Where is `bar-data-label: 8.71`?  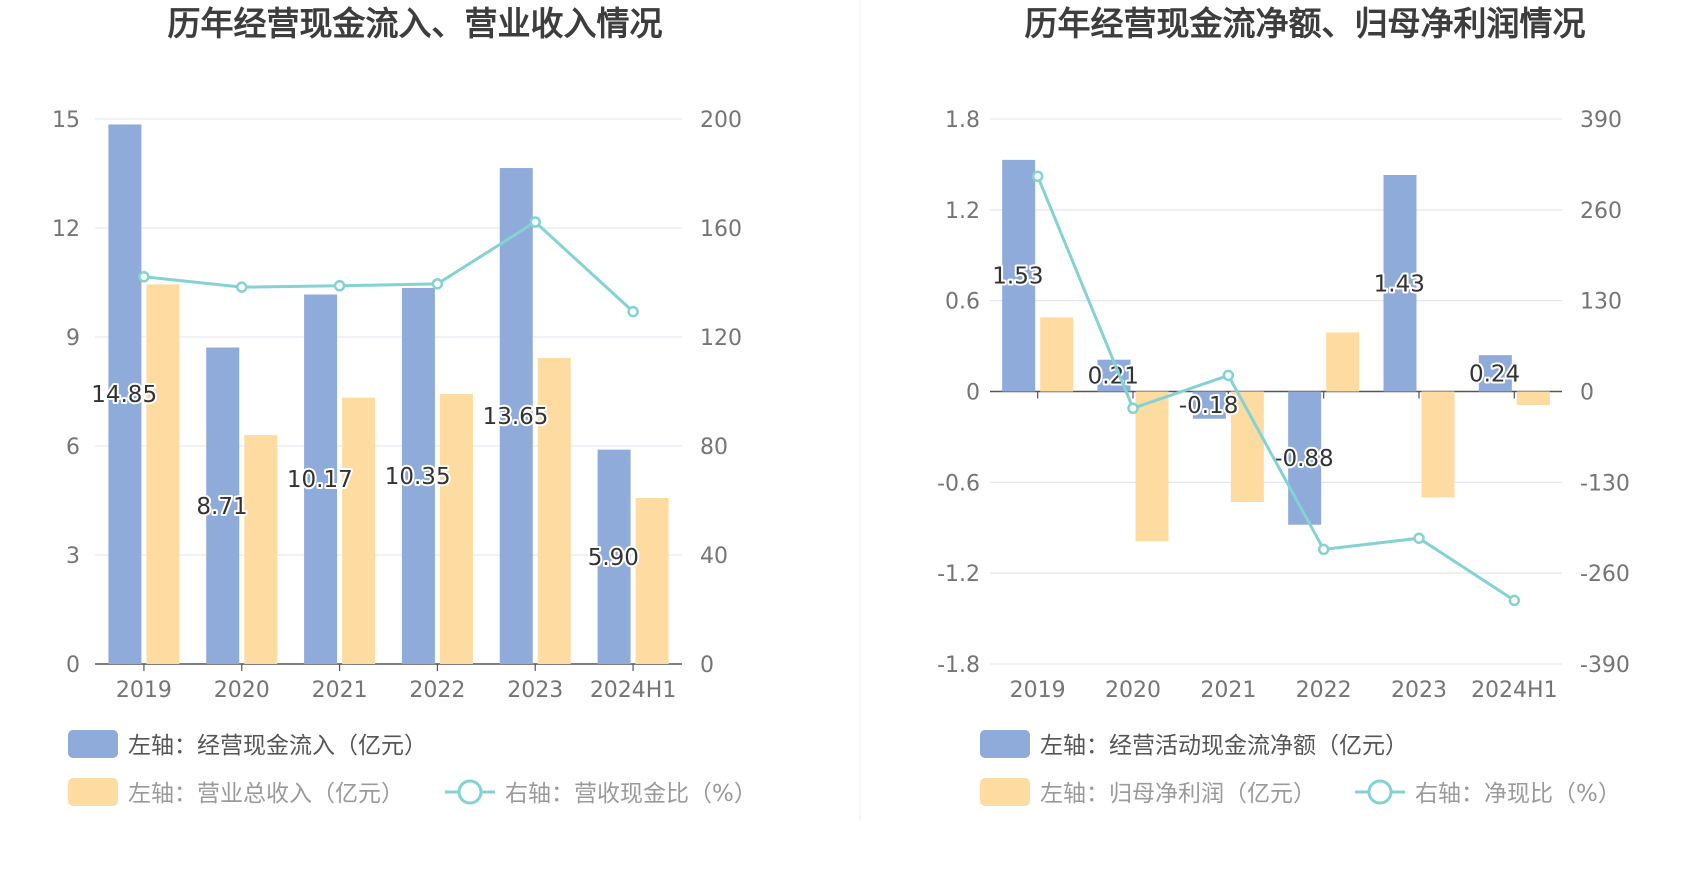 bar-data-label: 8.71 is located at coordinates (221, 507).